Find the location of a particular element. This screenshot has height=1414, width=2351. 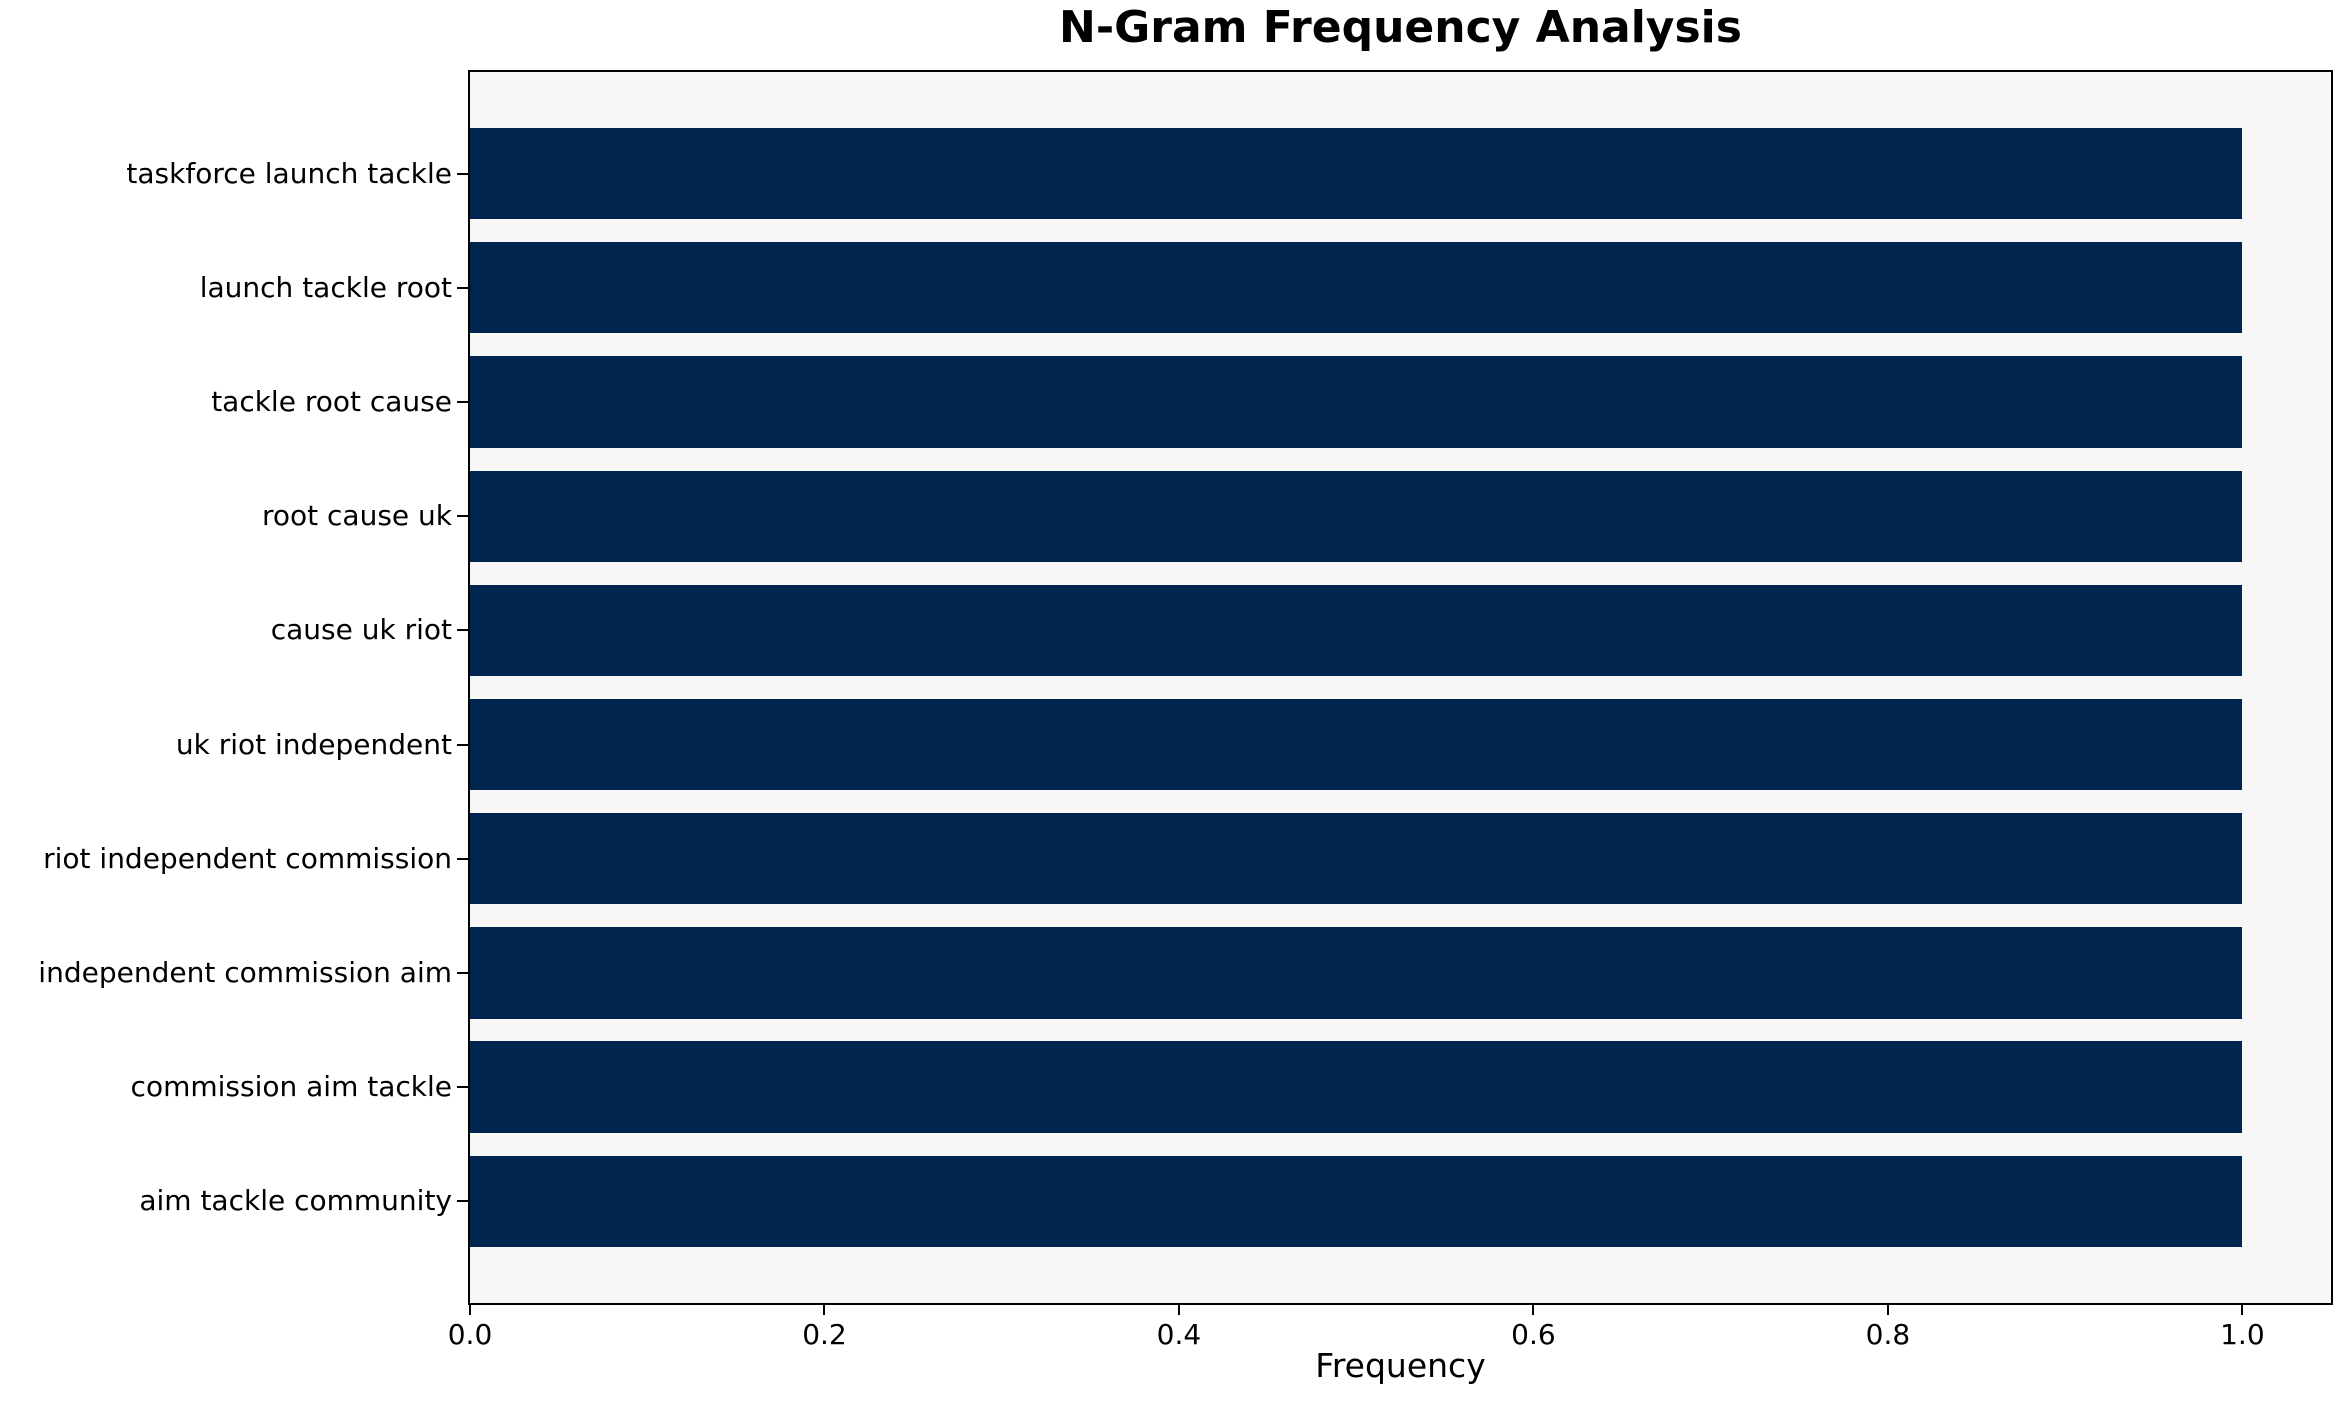

chart-title: N-Gram Frequency Analysis is located at coordinates (1400, 27).